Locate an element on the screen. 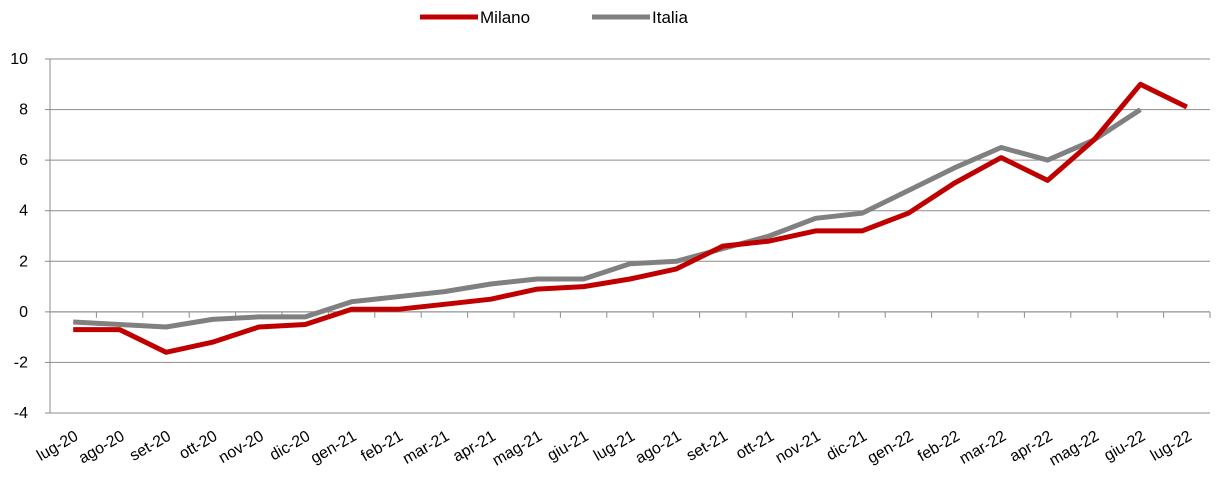 The width and height of the screenshot is (1219, 482). x-tick-label: giu-21 is located at coordinates (568, 446).